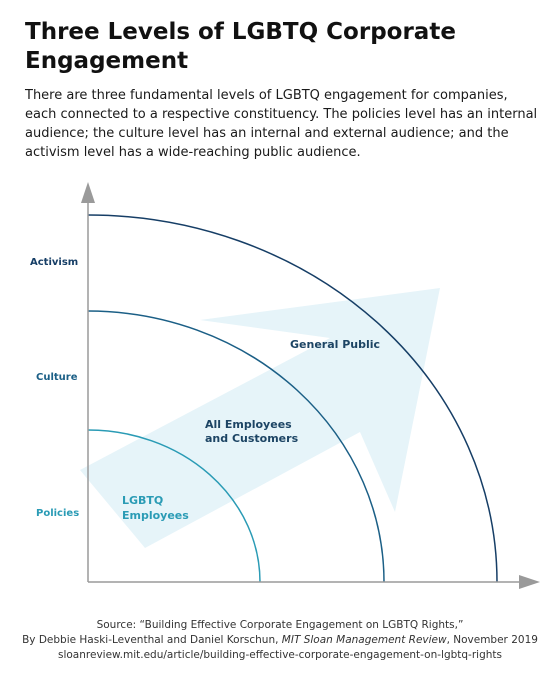  Describe the element at coordinates (529, 582) in the screenshot. I see `x-axis-arrowhead` at that location.